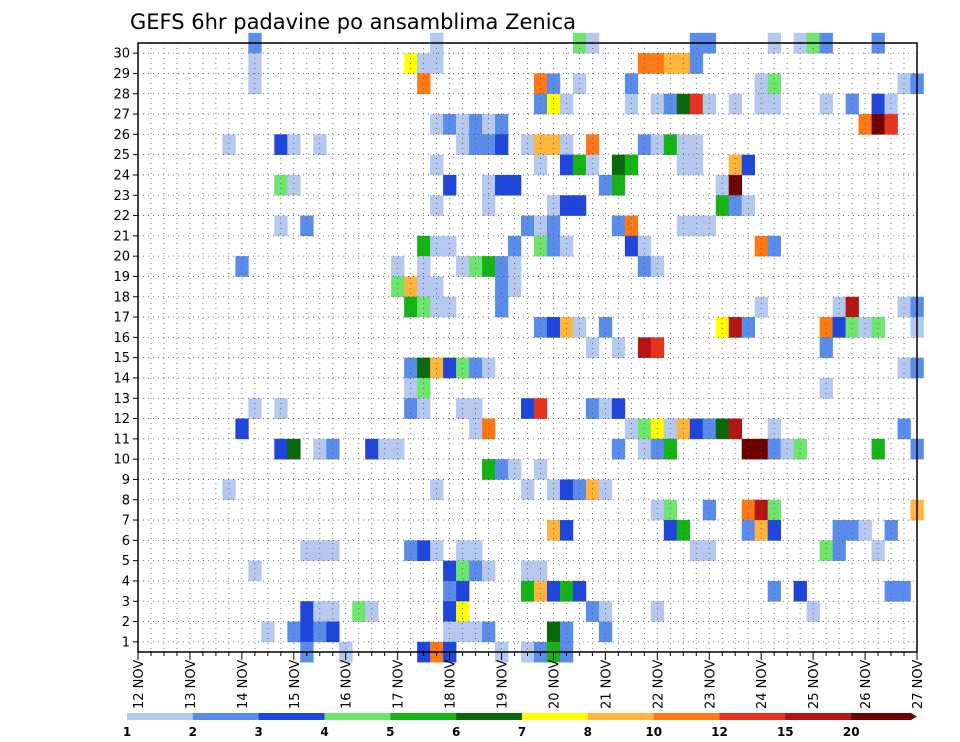  I want to click on colorbar-label: 8, so click(588, 732).